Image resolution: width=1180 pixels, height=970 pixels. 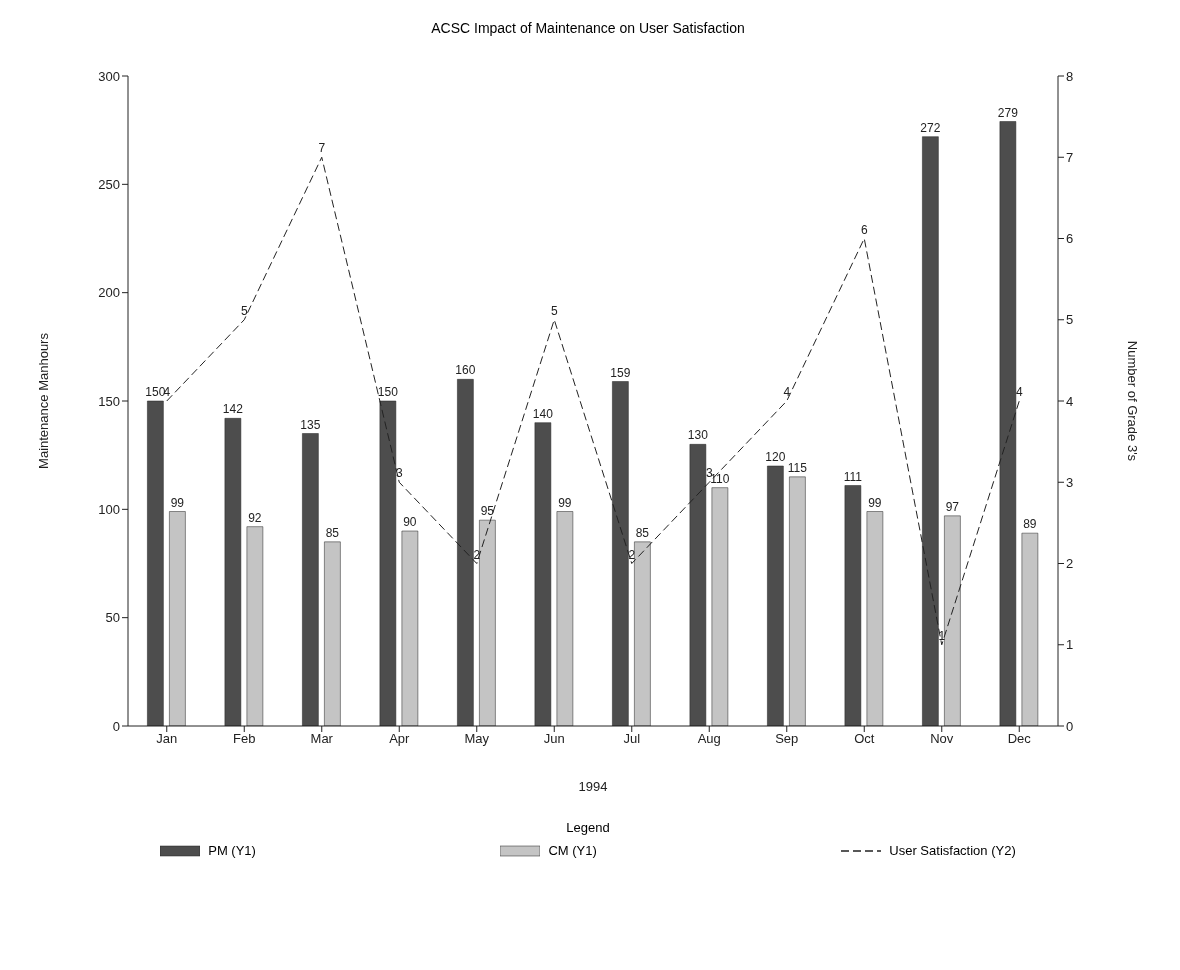 What do you see at coordinates (1019, 739) in the screenshot?
I see `x-tick-label: Dec` at bounding box center [1019, 739].